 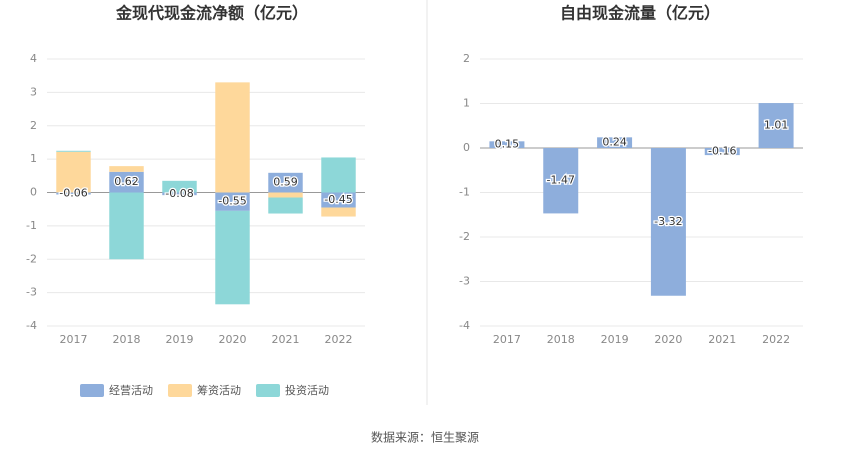 I want to click on data-label: -0.45, so click(x=338, y=199).